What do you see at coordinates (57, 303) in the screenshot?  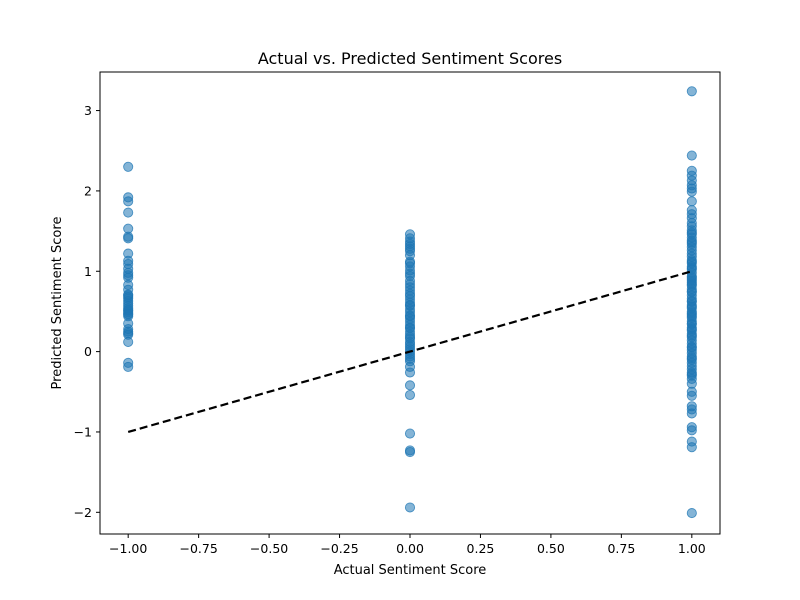 I see `y-axis-label: Predicted Sentiment Score` at bounding box center [57, 303].